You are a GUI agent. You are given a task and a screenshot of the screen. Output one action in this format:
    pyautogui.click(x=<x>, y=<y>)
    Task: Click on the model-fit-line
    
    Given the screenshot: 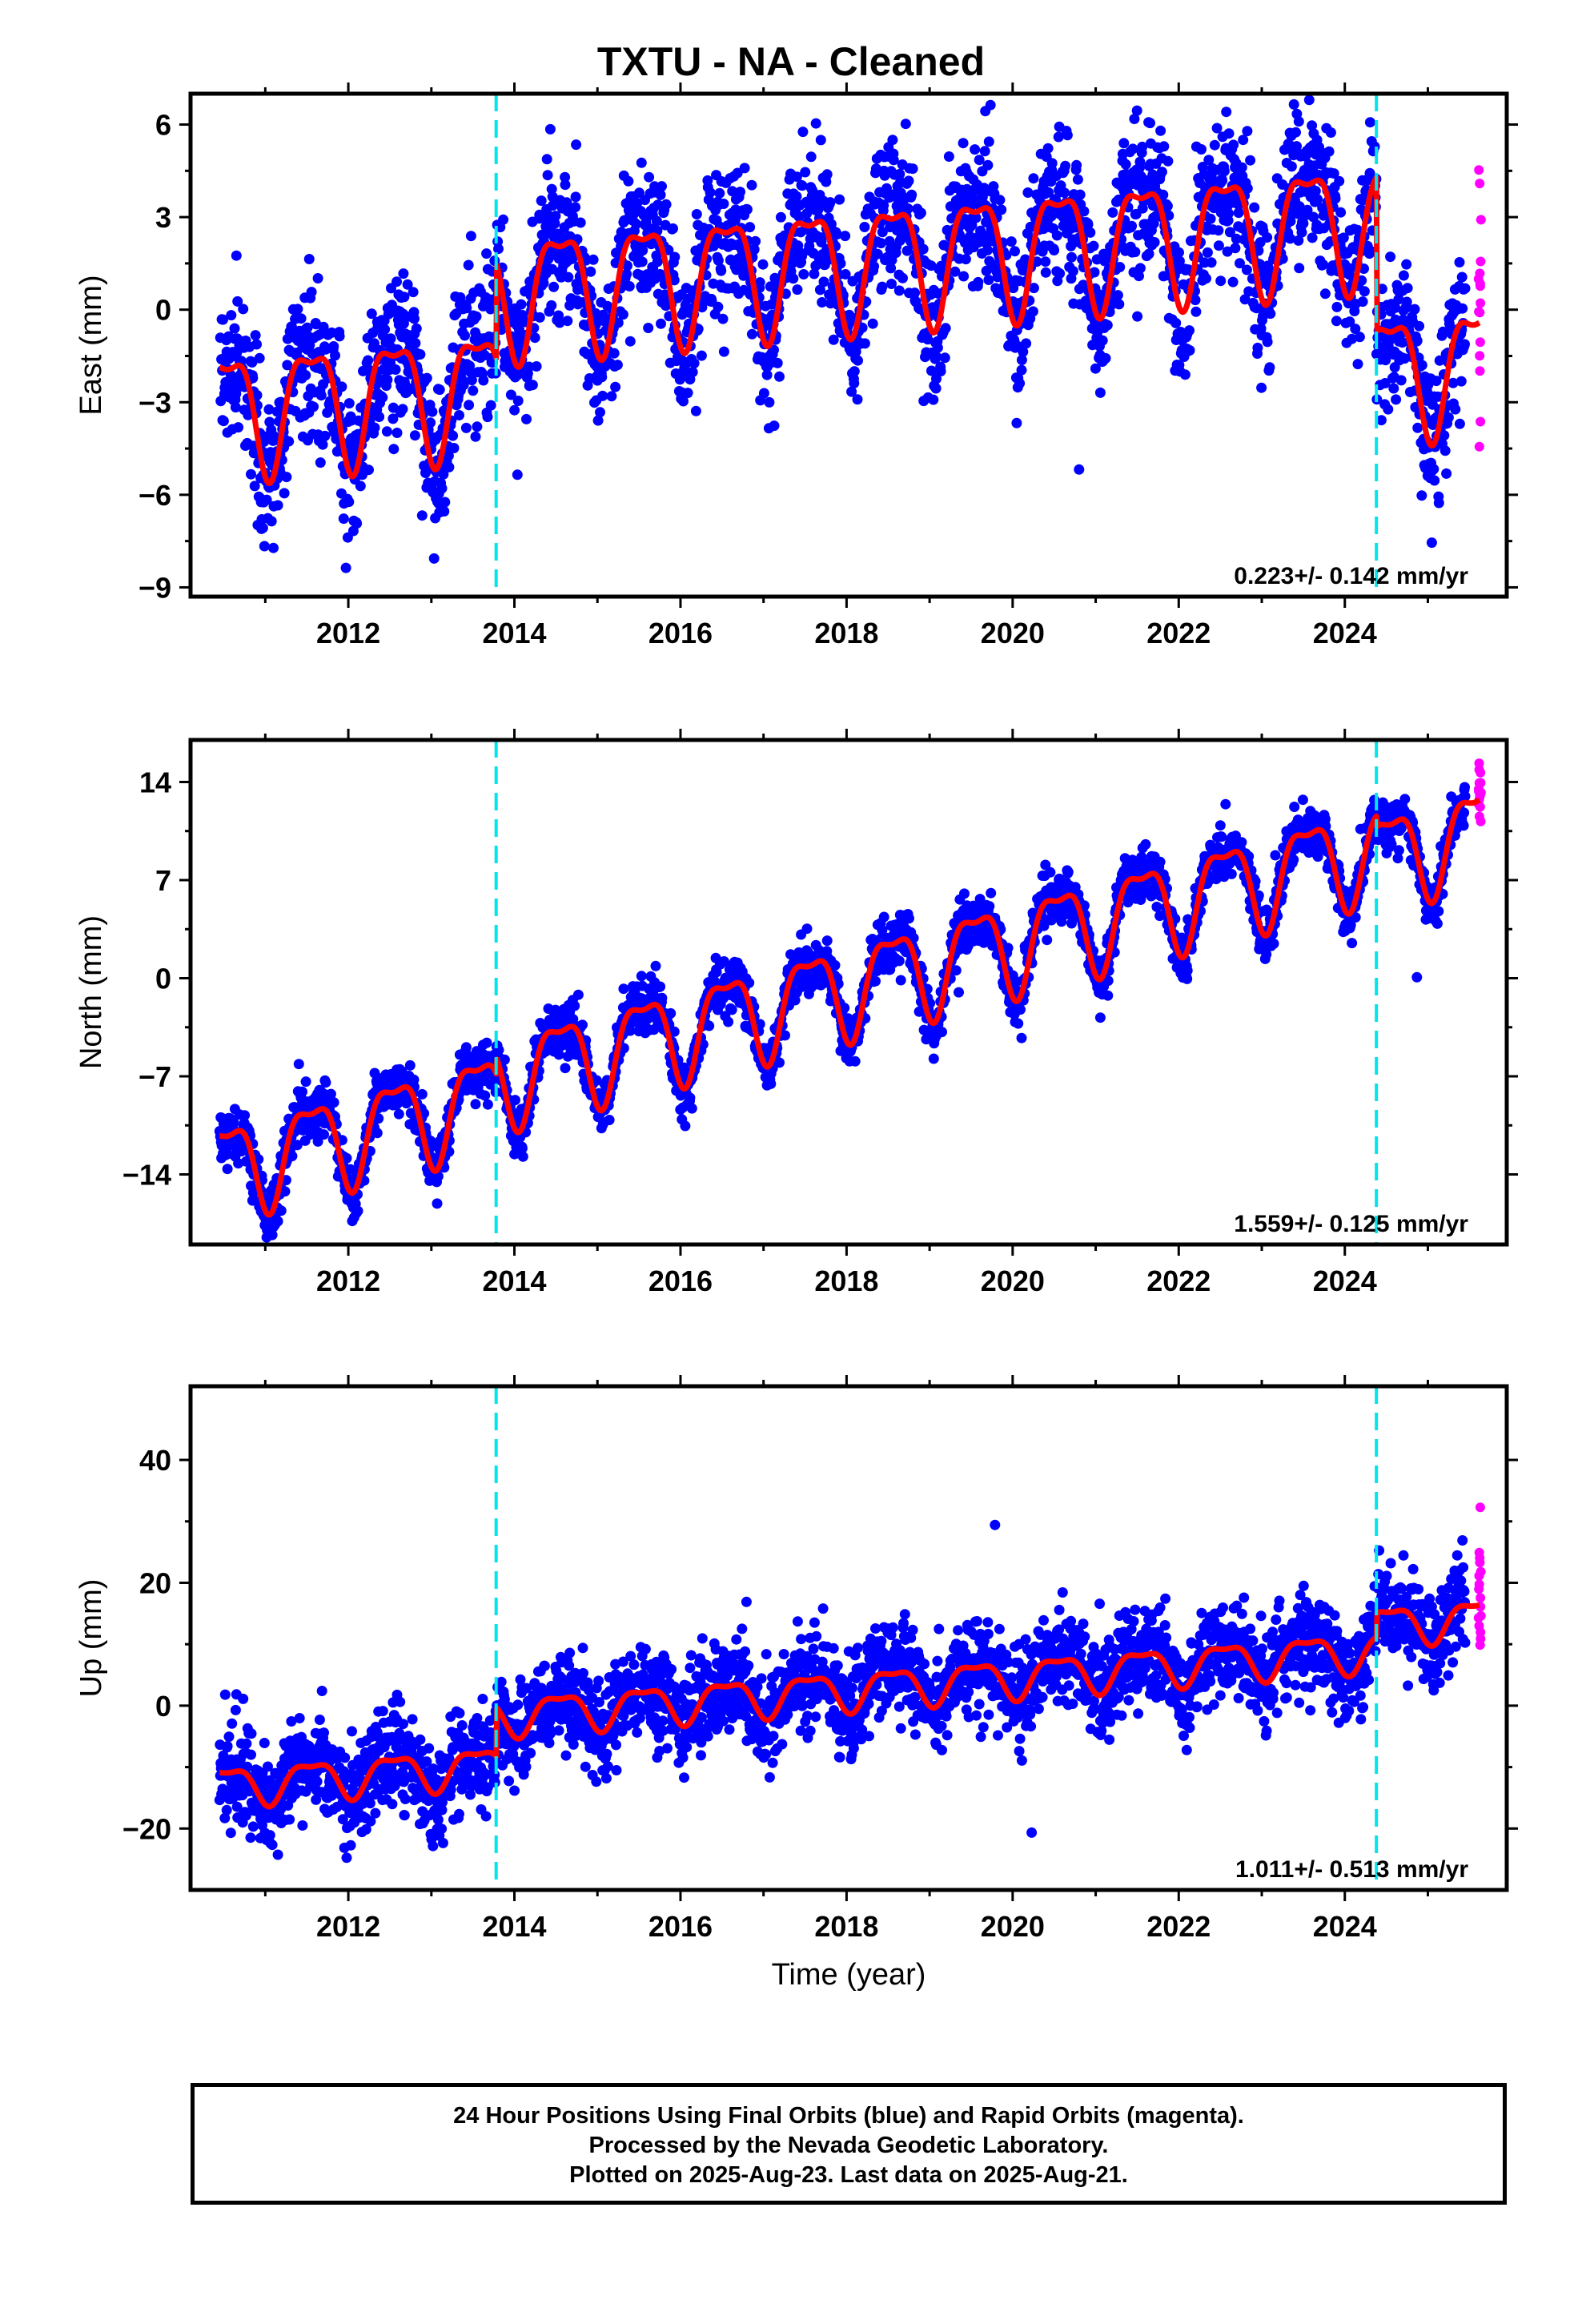 What is the action you would take?
    pyautogui.click(x=849, y=331)
    